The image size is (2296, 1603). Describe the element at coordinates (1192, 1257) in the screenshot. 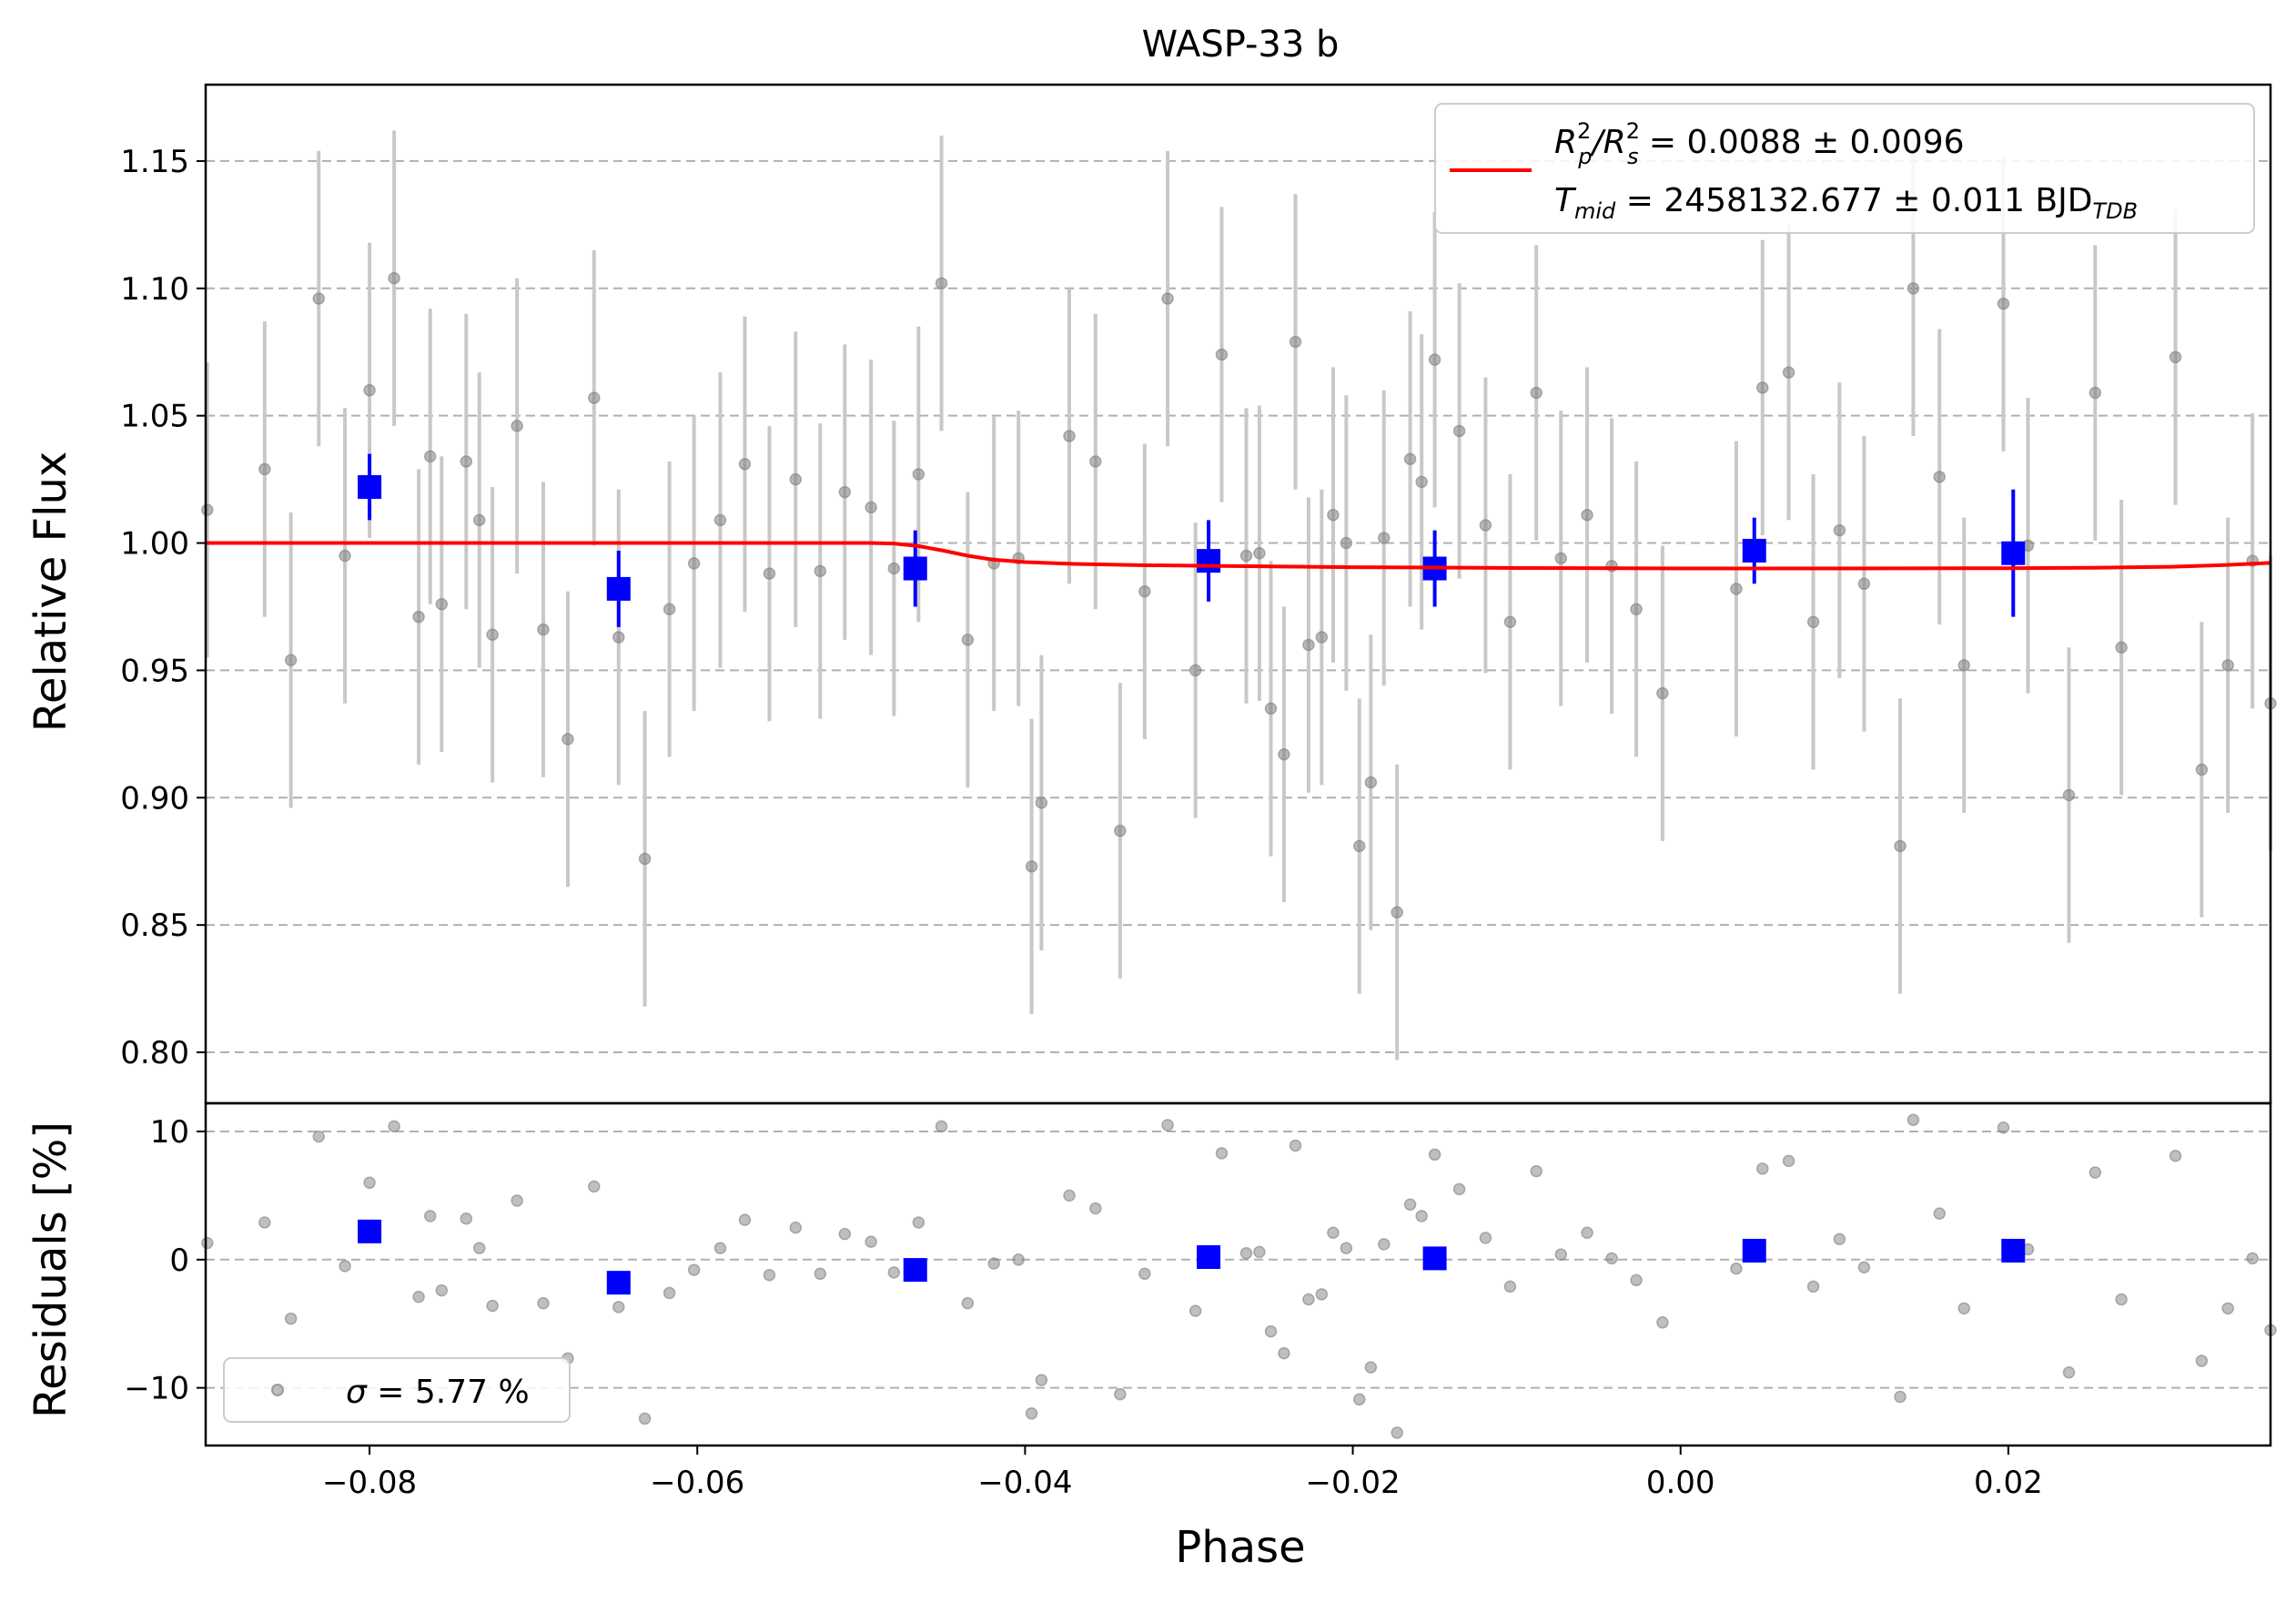

I see `bottom-binned-points` at that location.